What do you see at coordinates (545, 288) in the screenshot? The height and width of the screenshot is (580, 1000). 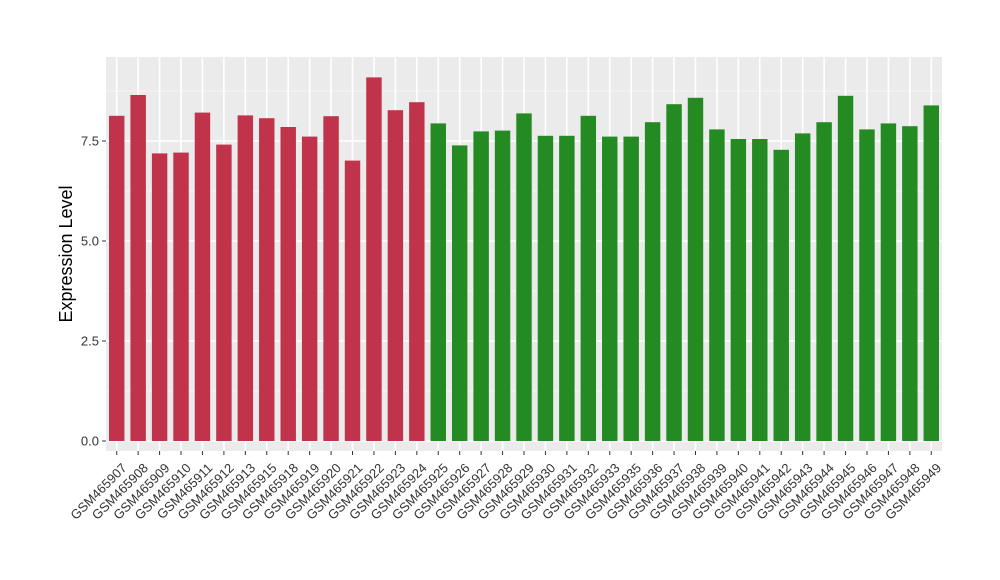 I see `bar-GSM465930` at bounding box center [545, 288].